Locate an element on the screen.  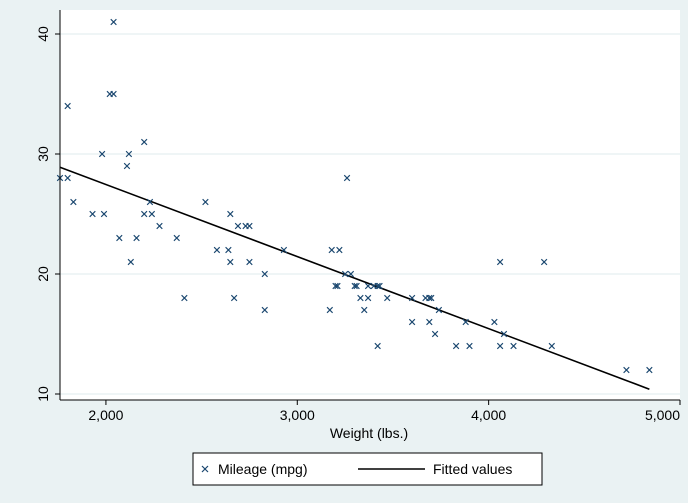
y-tick-label: 40 is located at coordinates (43, 34).